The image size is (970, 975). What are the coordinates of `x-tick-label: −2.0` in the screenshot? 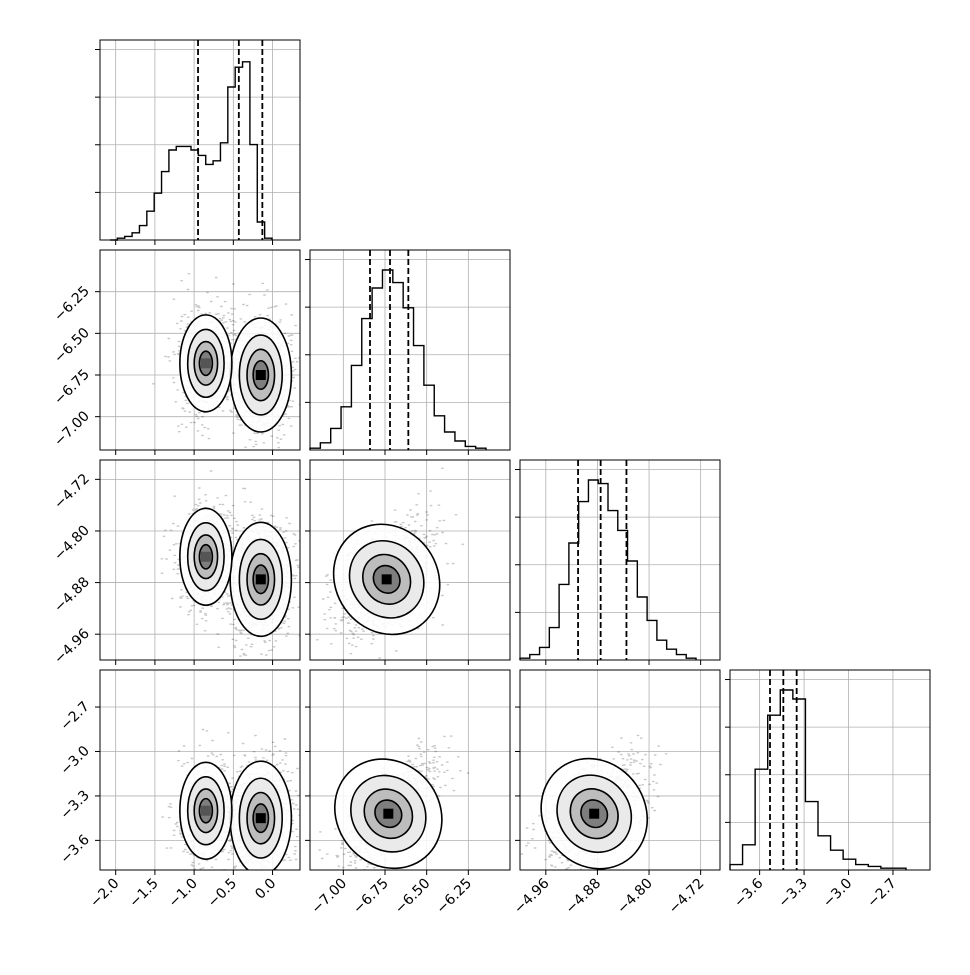 It's located at (104, 893).